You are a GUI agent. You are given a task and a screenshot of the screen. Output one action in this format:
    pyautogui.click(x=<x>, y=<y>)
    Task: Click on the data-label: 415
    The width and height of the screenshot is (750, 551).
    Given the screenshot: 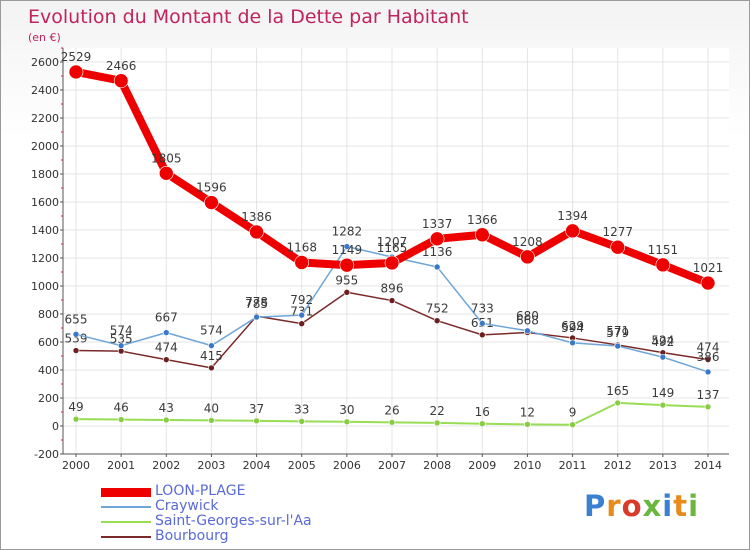 What is the action you would take?
    pyautogui.click(x=211, y=356)
    